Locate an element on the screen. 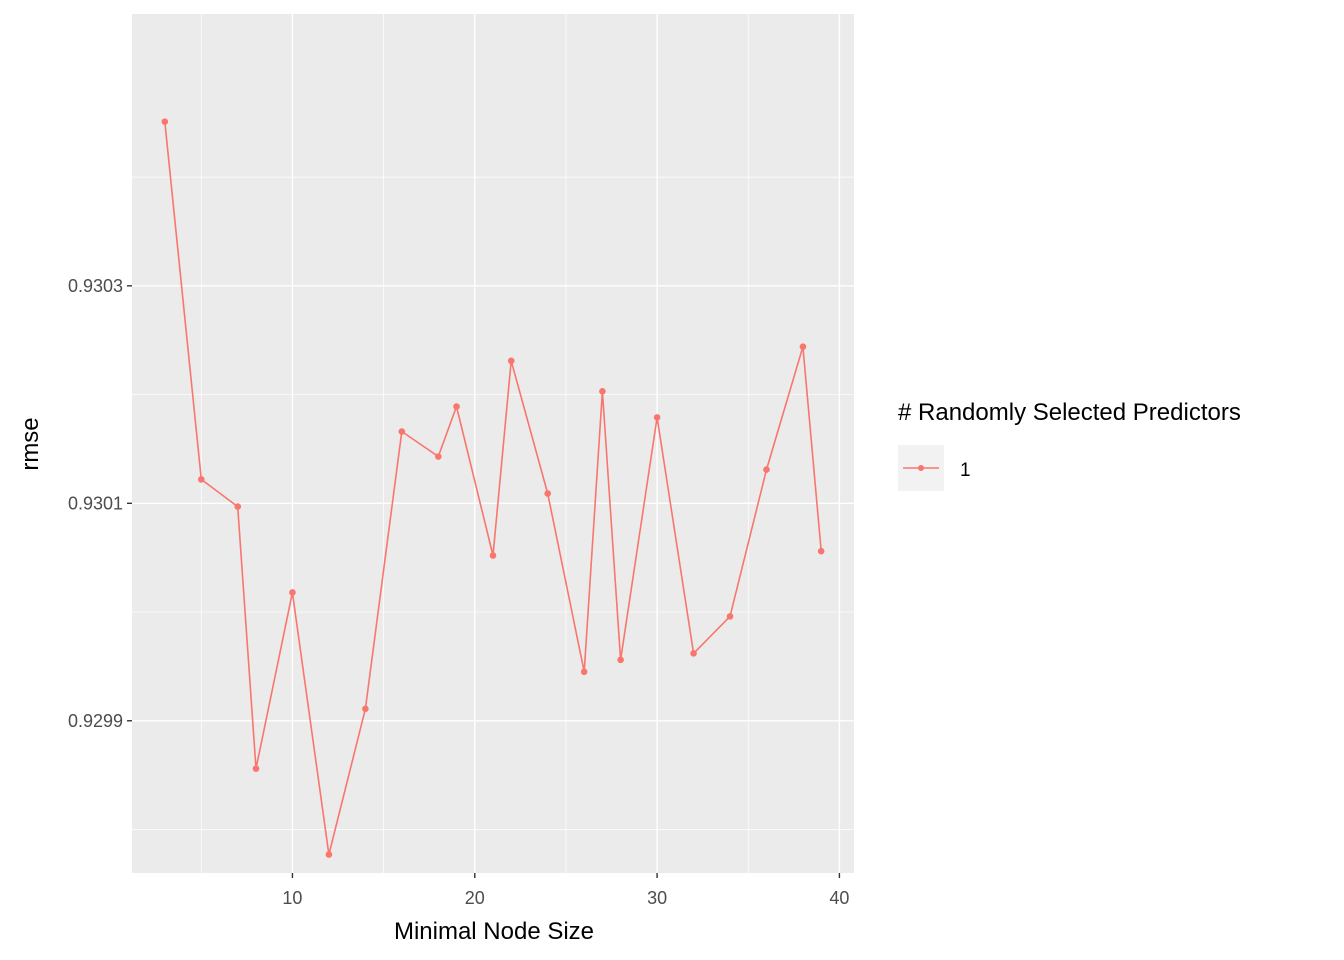 The width and height of the screenshot is (1344, 960). x-axis: 10 20 30 40 is located at coordinates (565, 890).